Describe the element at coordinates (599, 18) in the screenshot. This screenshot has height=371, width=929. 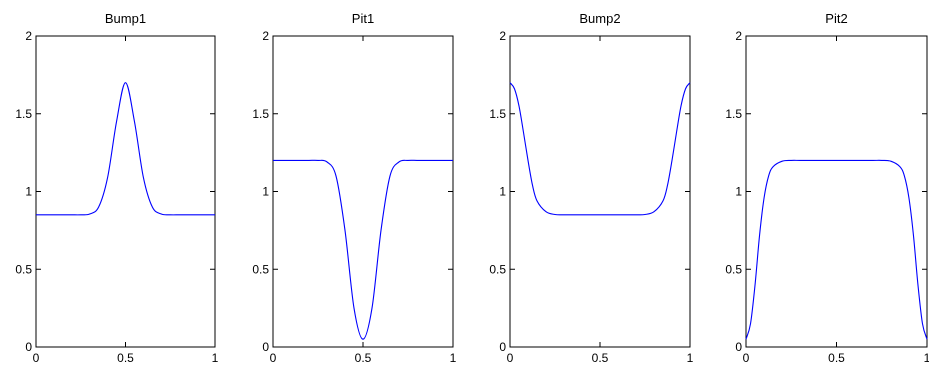
I see `chart-title: Bump2` at that location.